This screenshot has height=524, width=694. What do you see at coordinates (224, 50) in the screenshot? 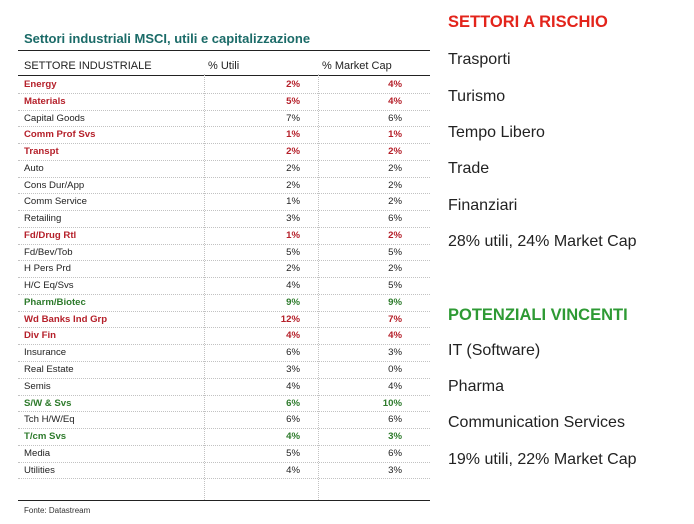
I see `table-top-rule` at bounding box center [224, 50].